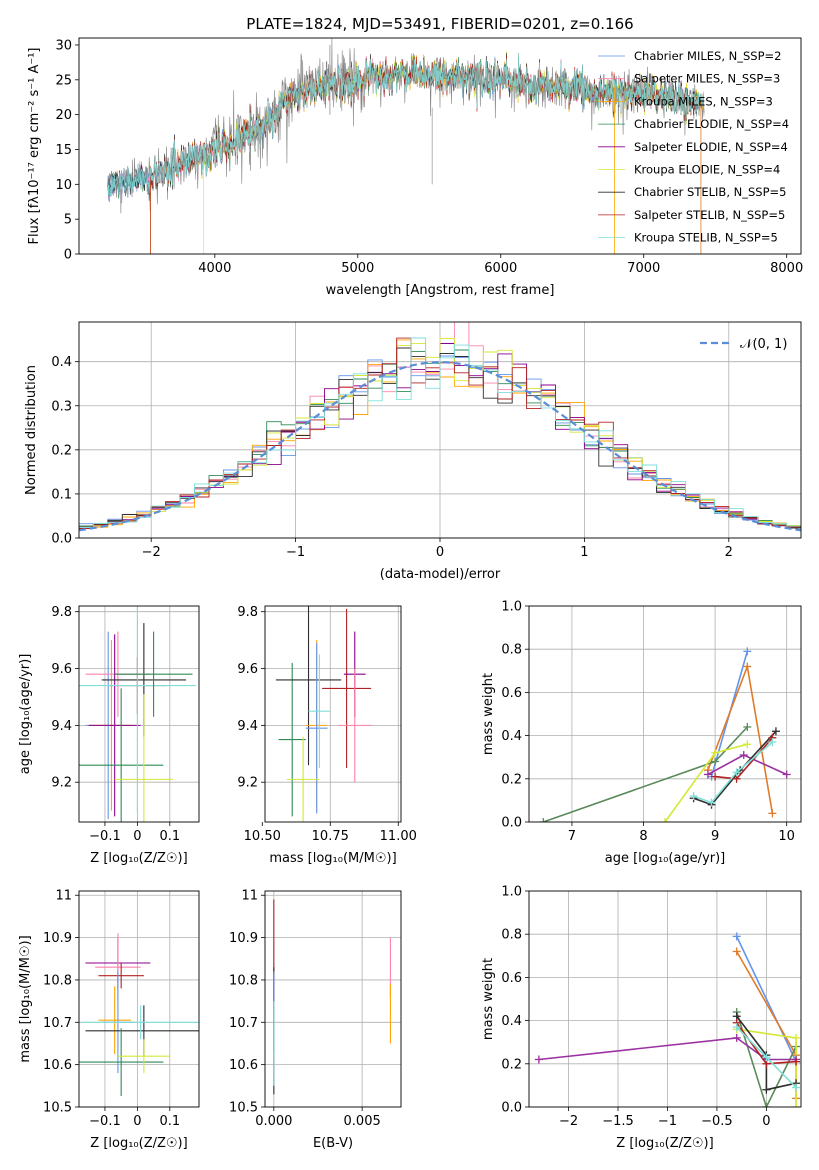  Describe the element at coordinates (710, 192) in the screenshot. I see `legend-label: Chabrier STELIB, N_SSP=5` at that location.